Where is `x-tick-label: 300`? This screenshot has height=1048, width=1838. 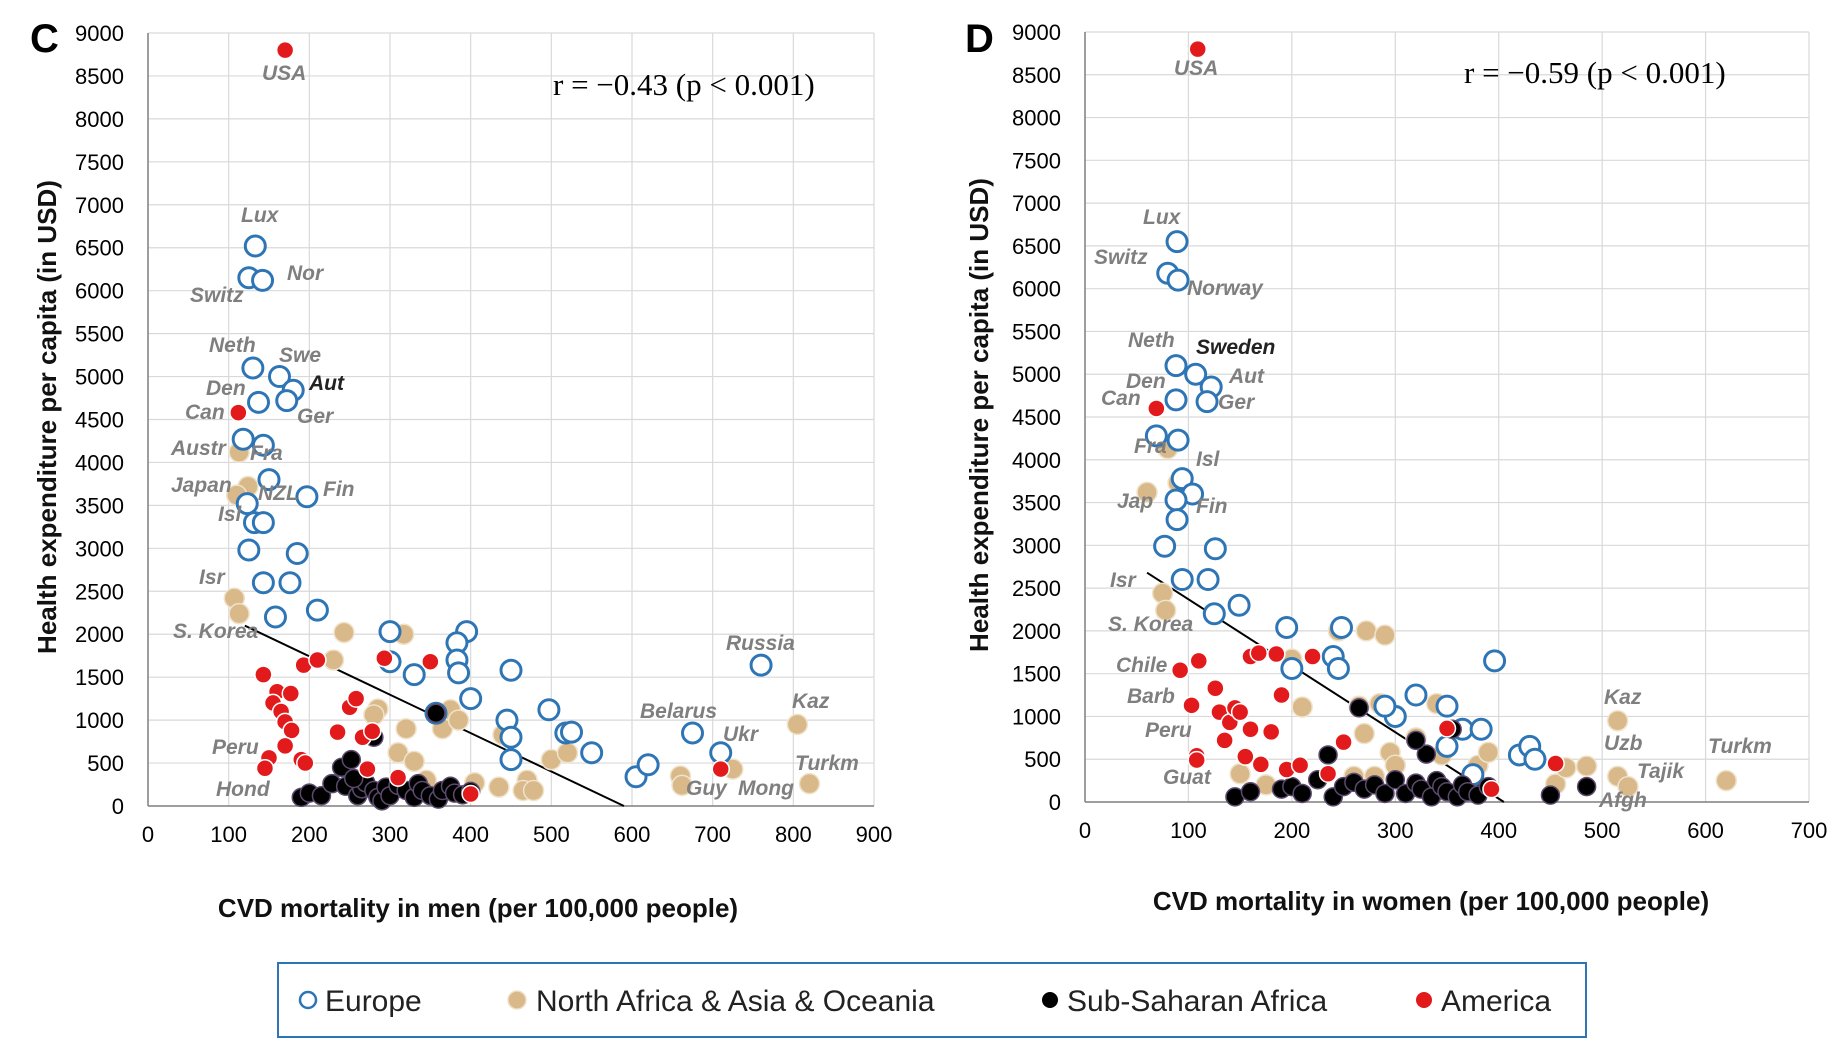
x-tick-label: 300 is located at coordinates (1395, 830).